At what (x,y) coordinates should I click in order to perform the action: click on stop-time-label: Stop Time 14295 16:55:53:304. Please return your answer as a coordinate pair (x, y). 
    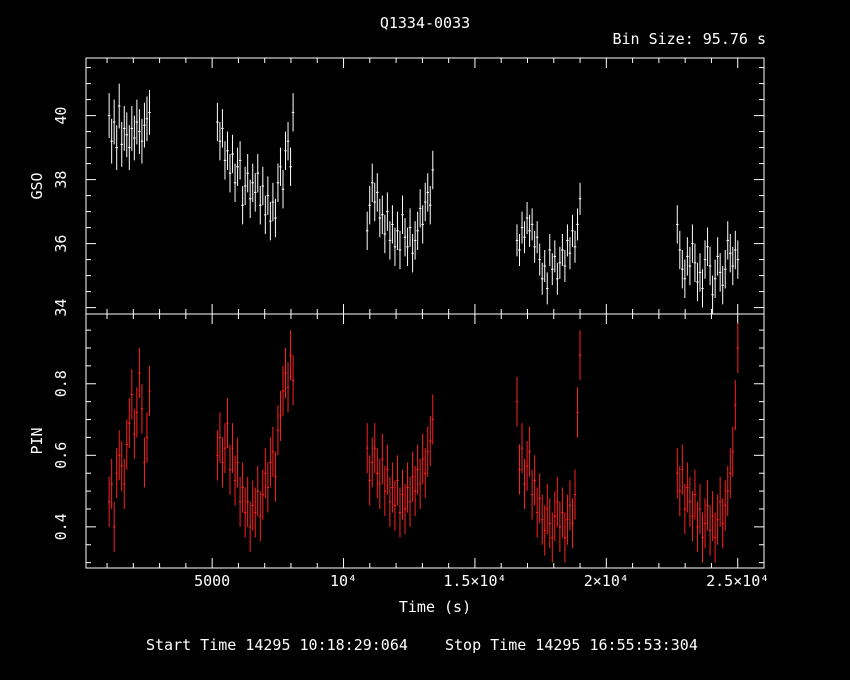
    Looking at the image, I should click on (571, 645).